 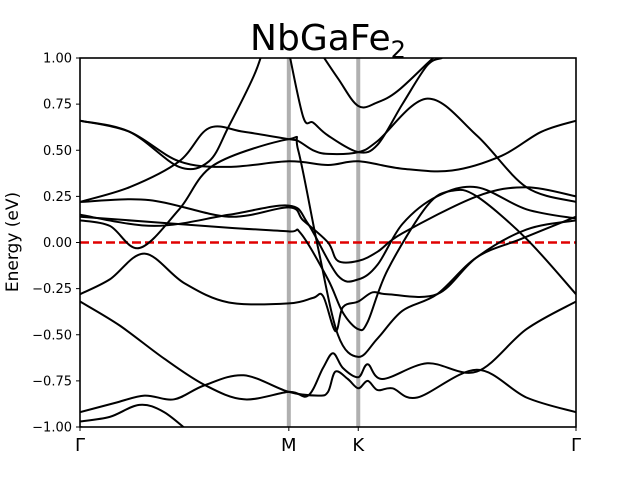 I want to click on y-tick-label: 0.25, so click(x=57, y=197).